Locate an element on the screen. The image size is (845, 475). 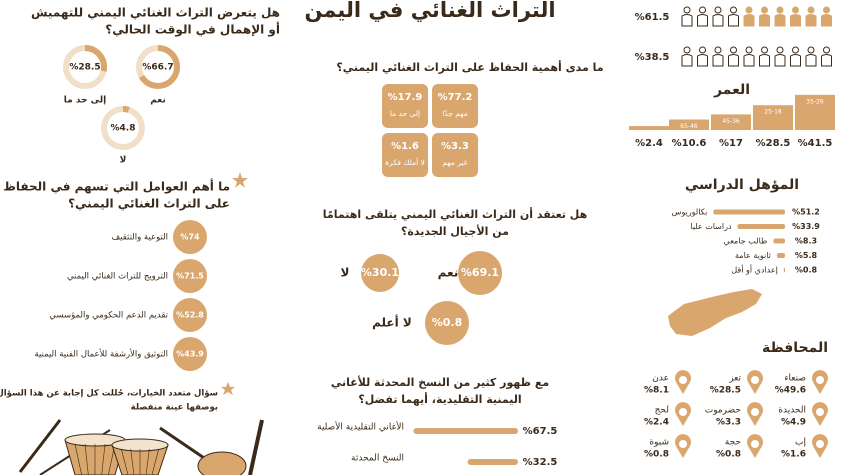
question: أو الإهمال في الوقت الحالي؟ is located at coordinates (192, 30).